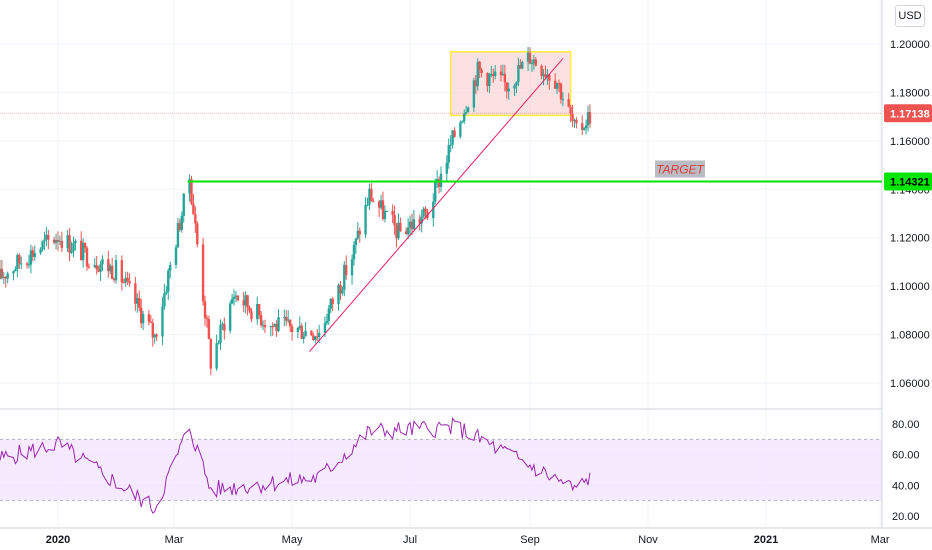  What do you see at coordinates (910, 16) in the screenshot?
I see `currency-button: USD` at bounding box center [910, 16].